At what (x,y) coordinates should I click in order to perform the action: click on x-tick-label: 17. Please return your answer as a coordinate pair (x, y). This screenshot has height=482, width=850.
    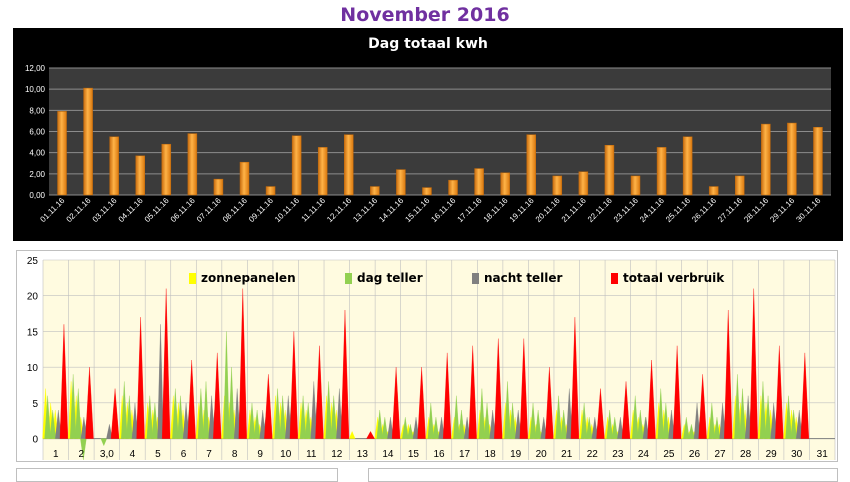
    Looking at the image, I should click on (465, 454).